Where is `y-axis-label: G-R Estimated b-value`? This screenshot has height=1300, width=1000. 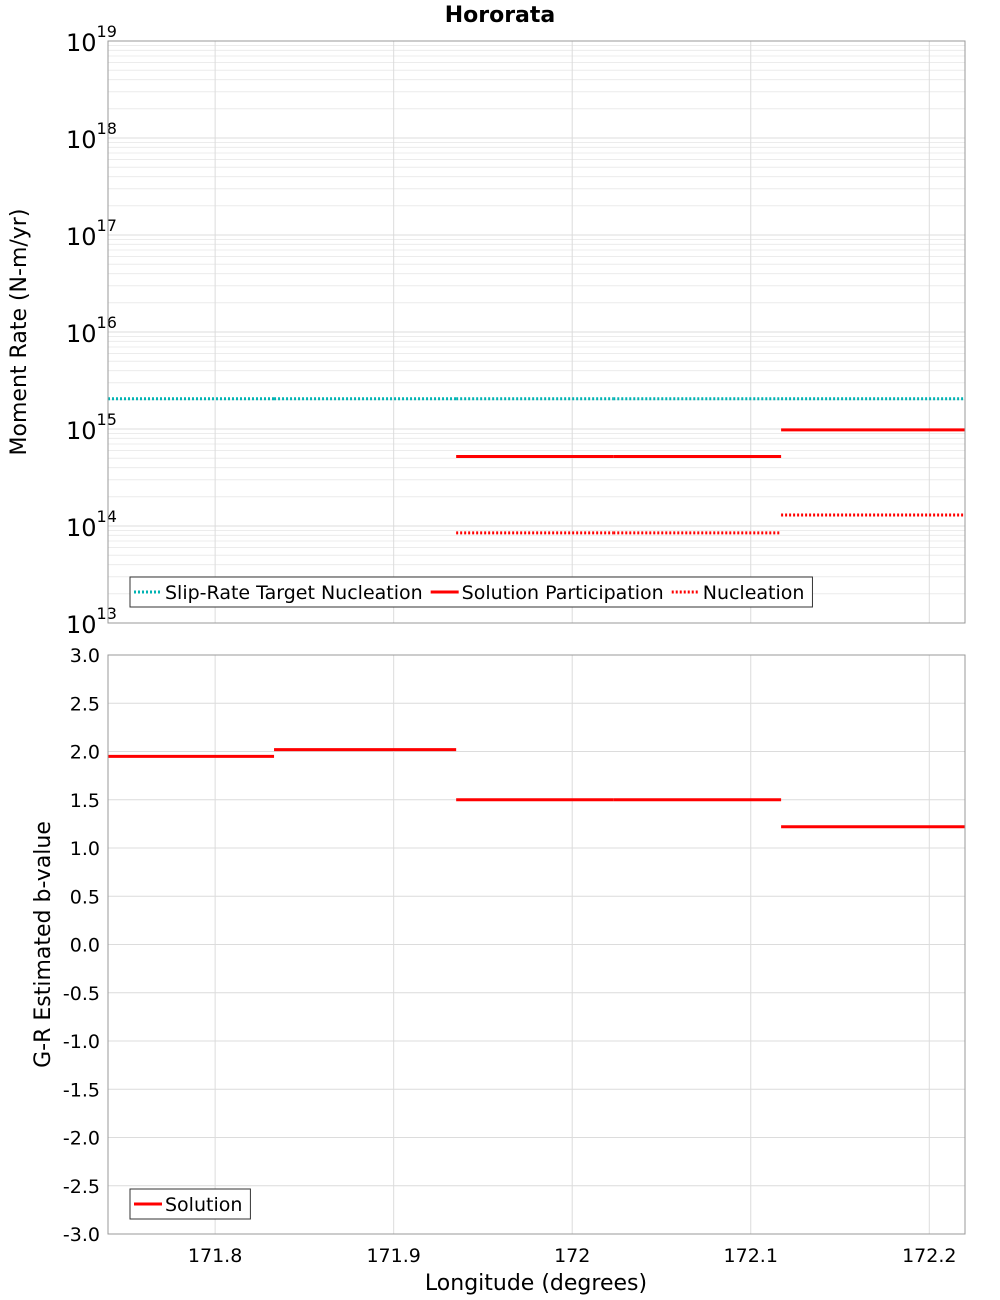 y-axis-label: G-R Estimated b-value is located at coordinates (43, 944).